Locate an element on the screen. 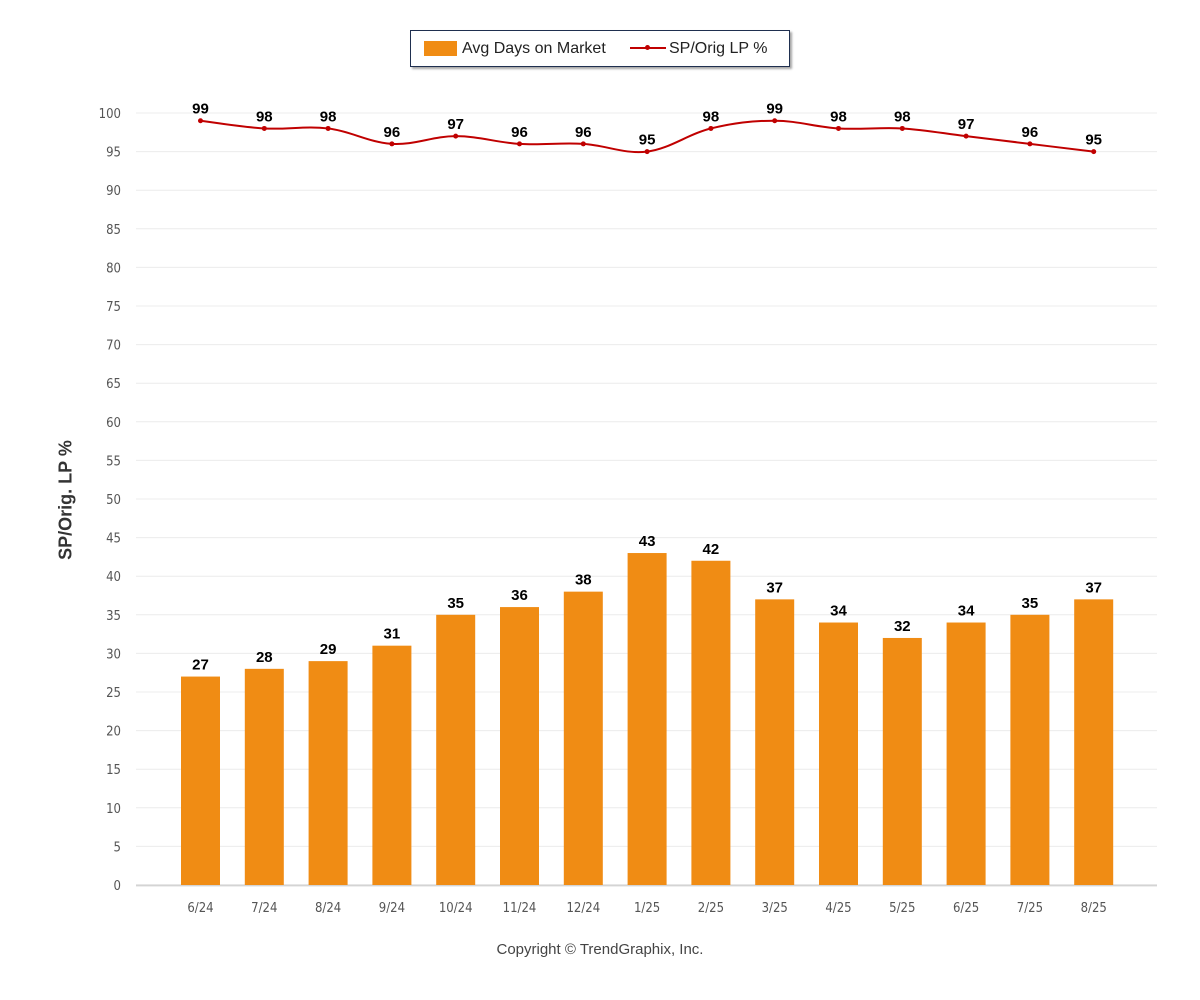 This screenshot has height=1000, width=1200. y-tick-label: 75 is located at coordinates (113, 307).